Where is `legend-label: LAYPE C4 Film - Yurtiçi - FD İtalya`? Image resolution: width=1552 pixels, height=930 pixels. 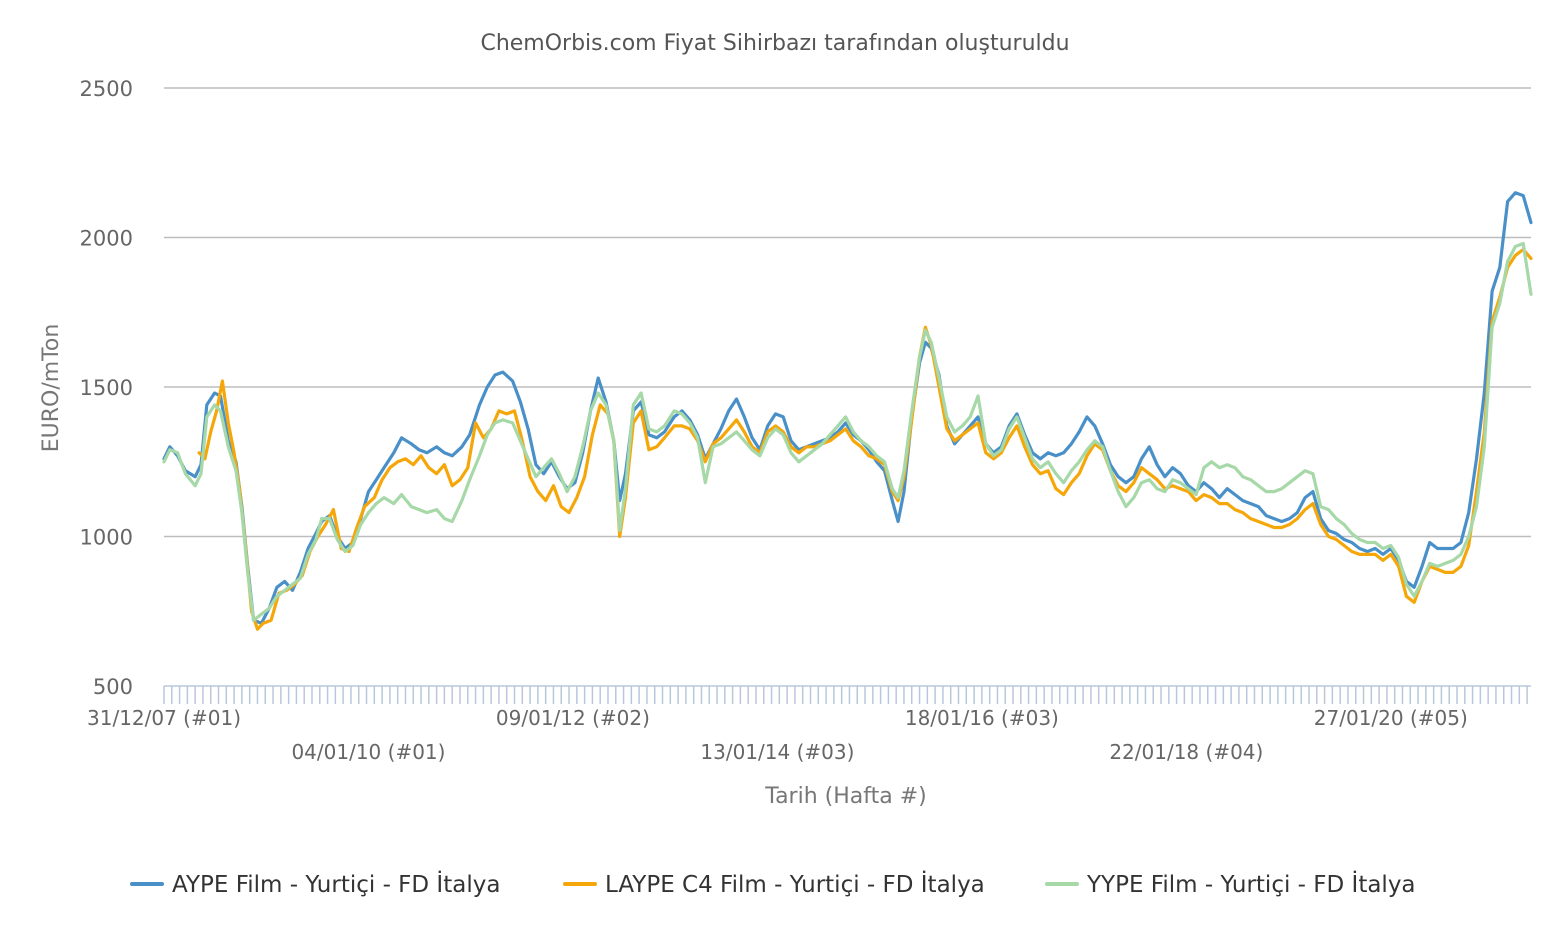 legend-label: LAYPE C4 Film - Yurtiçi - FD İtalya is located at coordinates (795, 884).